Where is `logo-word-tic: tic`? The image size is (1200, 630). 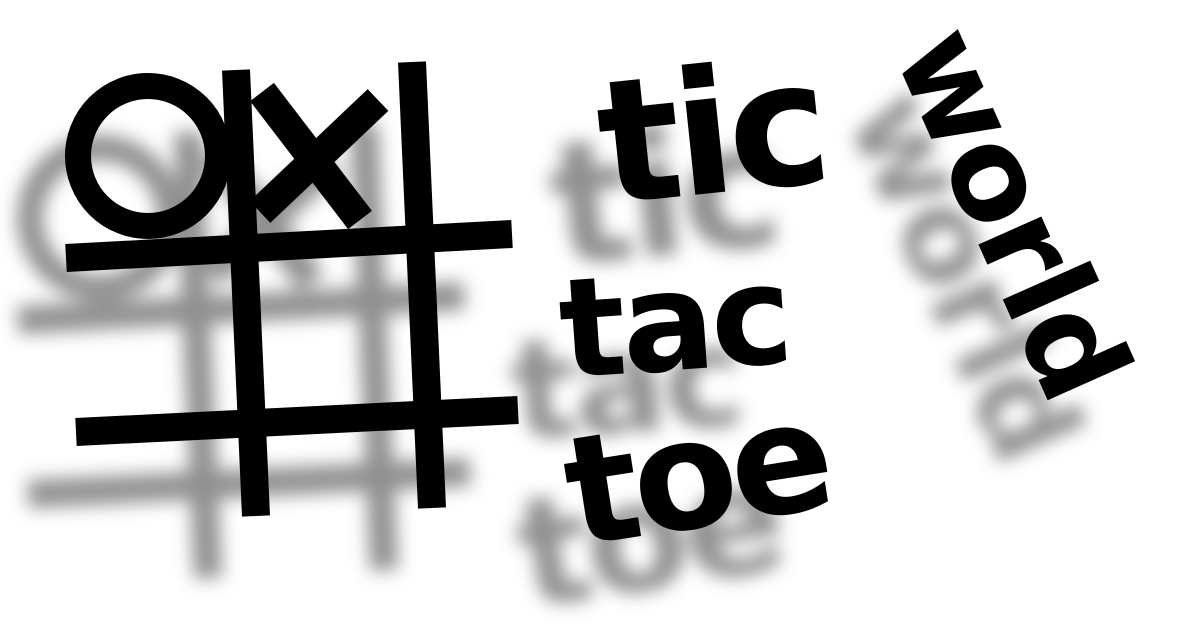
logo-word-tic: tic is located at coordinates (711, 133).